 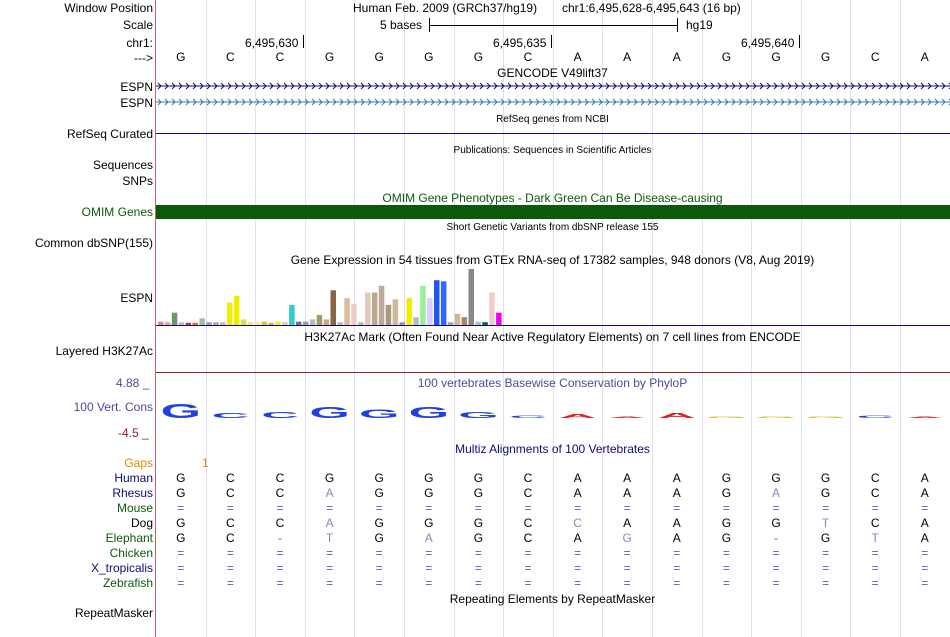 What do you see at coordinates (553, 96) in the screenshot?
I see `gencode-gene-features` at bounding box center [553, 96].